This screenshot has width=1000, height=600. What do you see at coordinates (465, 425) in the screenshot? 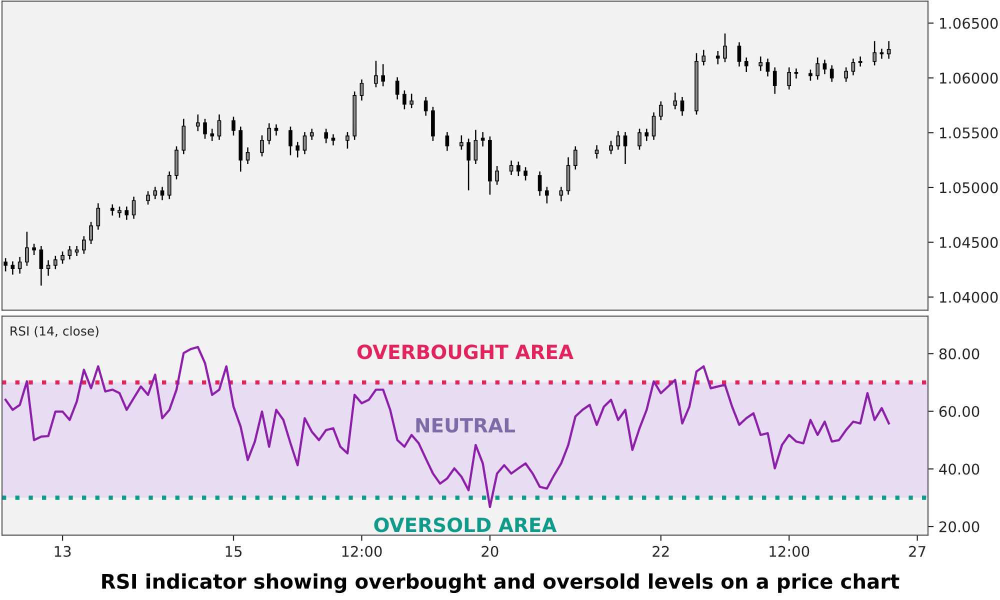
I see `band-label: NEUTRAL` at bounding box center [465, 425].